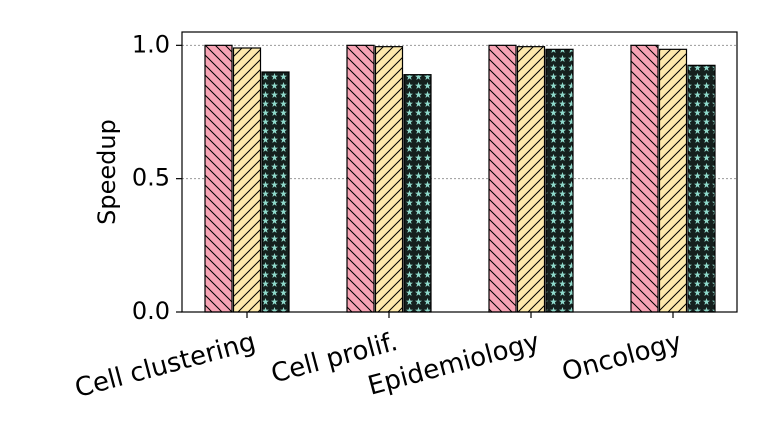 The height and width of the screenshot is (442, 773). I want to click on y-tick-label: 1.0, so click(151, 44).